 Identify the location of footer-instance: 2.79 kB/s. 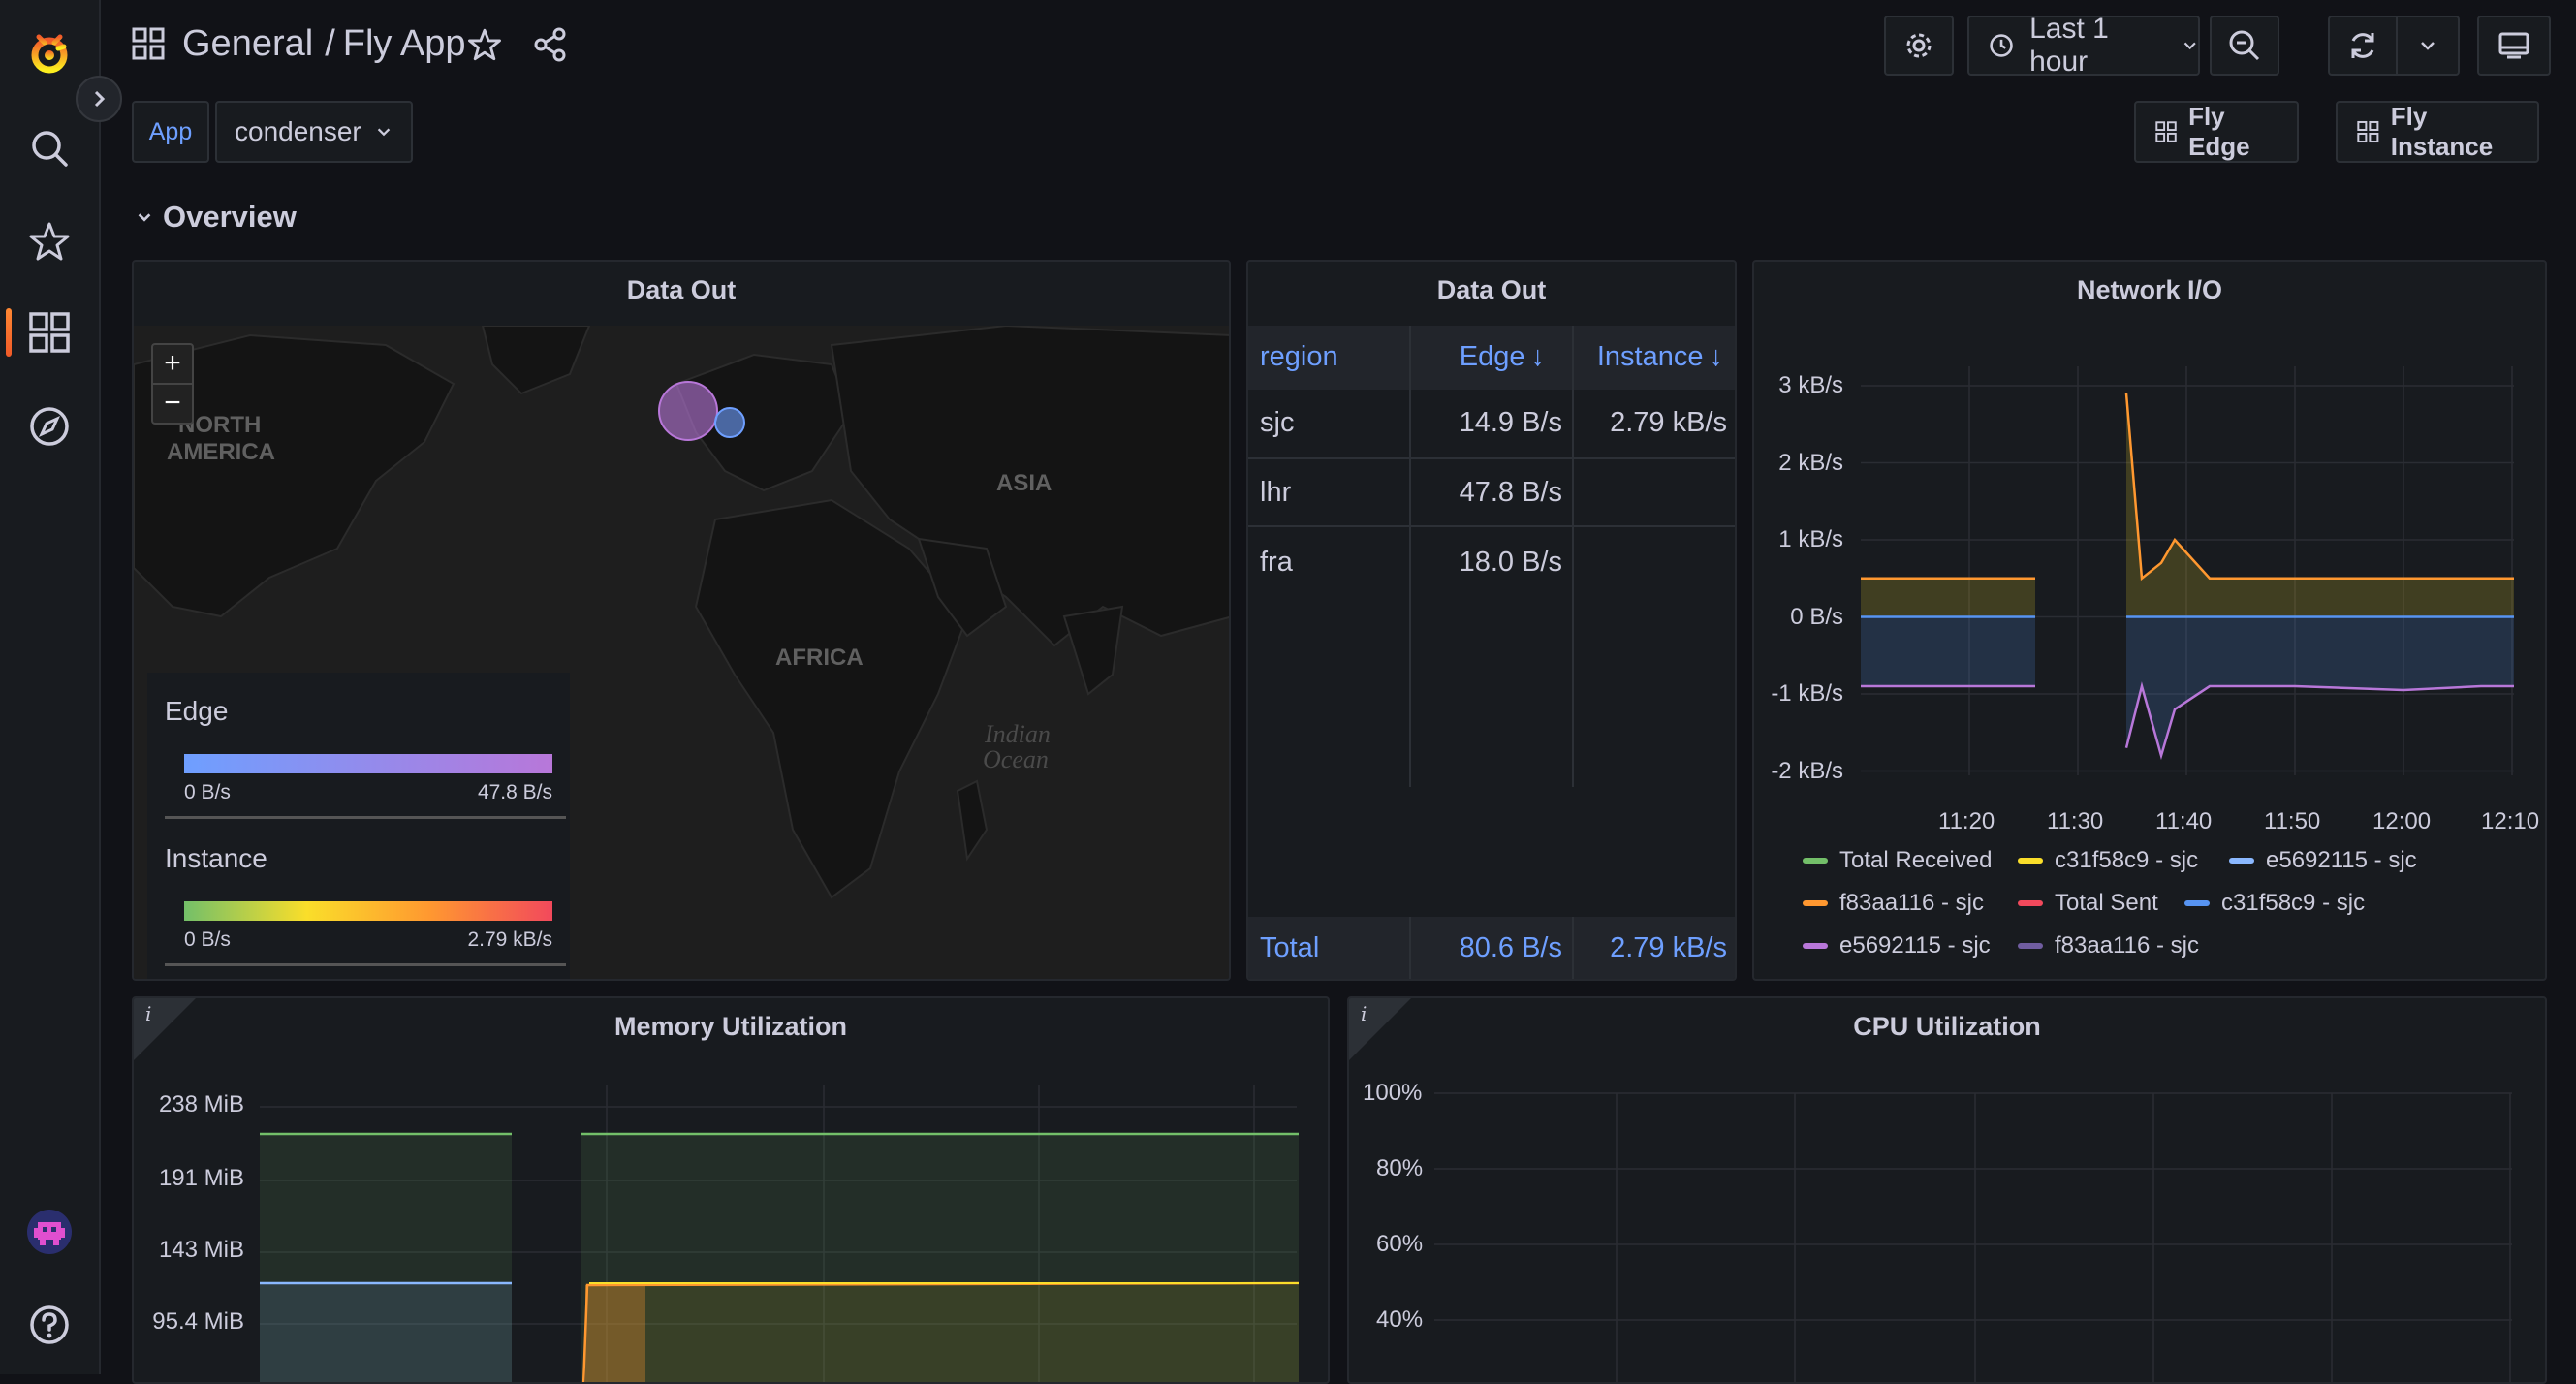
(1668, 947).